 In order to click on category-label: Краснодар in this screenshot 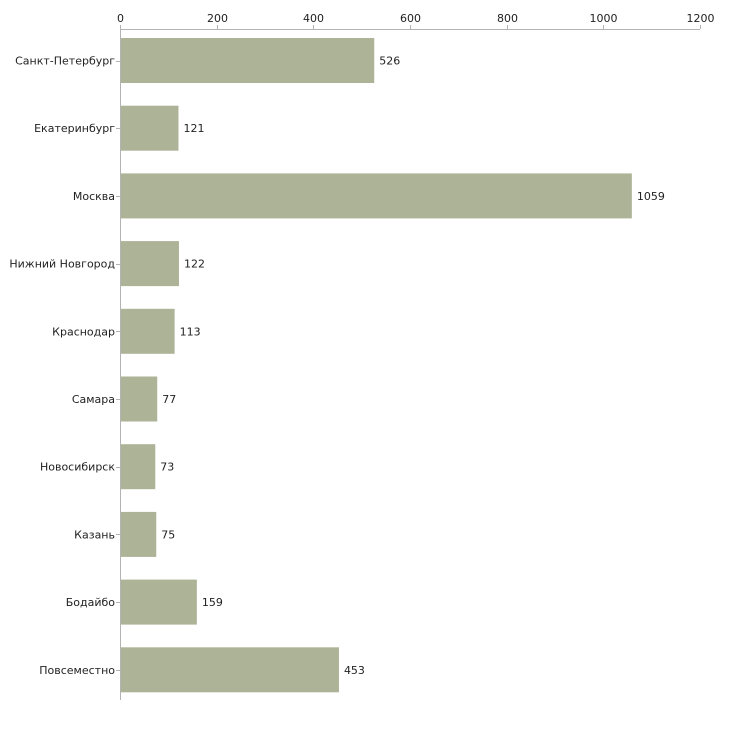, I will do `click(83, 331)`.